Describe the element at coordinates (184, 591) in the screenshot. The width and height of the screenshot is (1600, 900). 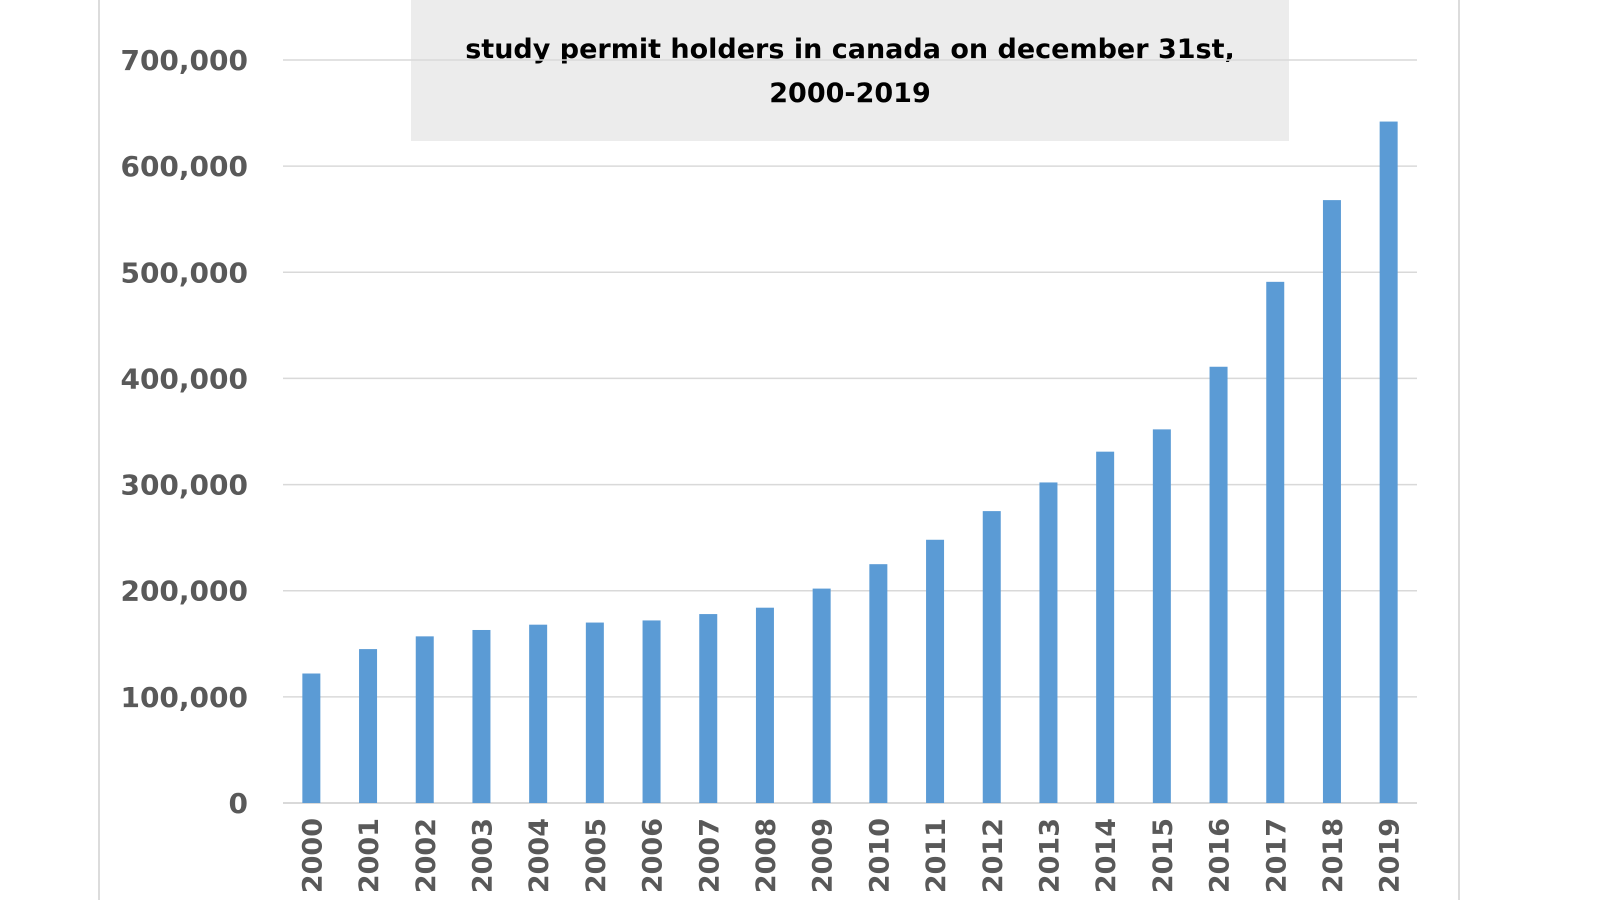
I see `y-tick-label: 200,000` at that location.